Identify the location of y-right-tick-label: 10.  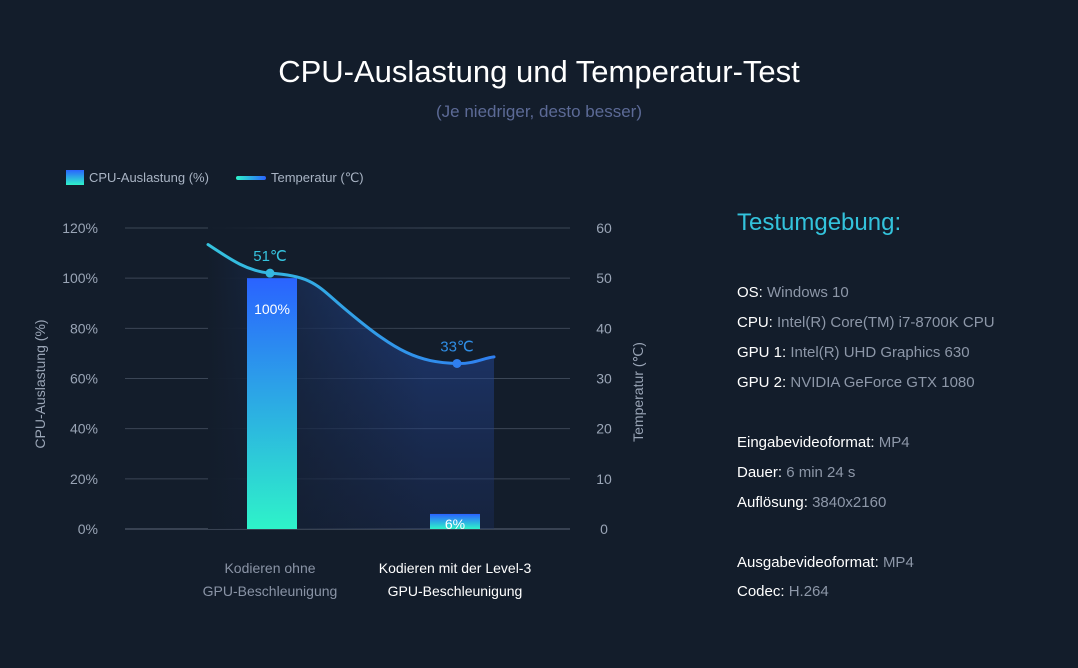
(604, 479).